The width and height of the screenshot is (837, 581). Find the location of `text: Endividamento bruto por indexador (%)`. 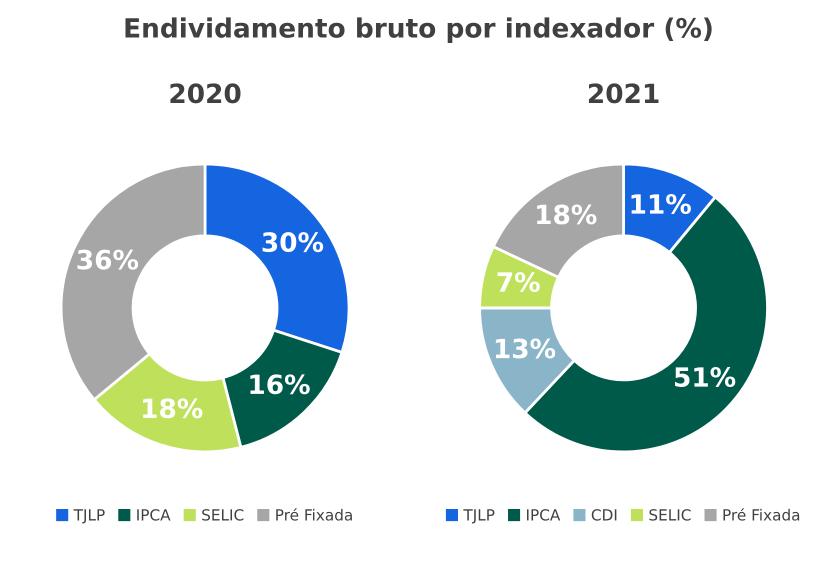

text: Endividamento bruto por indexador (%) is located at coordinates (418, 30).